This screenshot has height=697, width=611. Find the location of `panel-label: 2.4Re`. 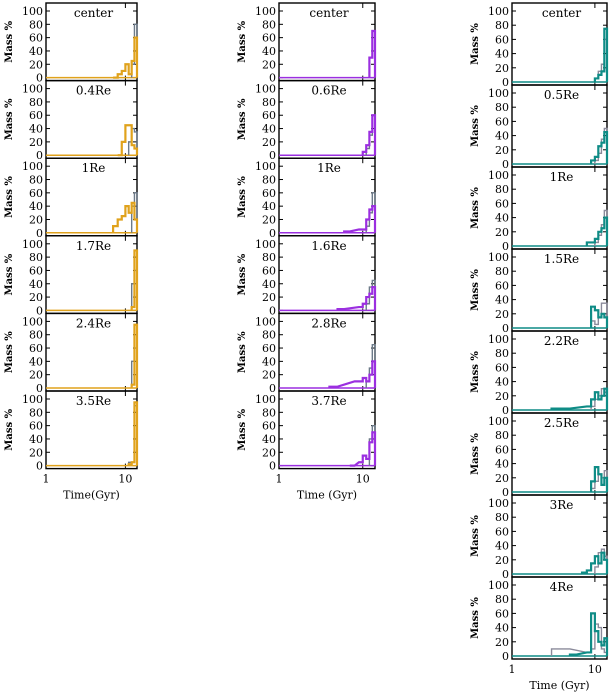

panel-label: 2.4Re is located at coordinates (93, 323).